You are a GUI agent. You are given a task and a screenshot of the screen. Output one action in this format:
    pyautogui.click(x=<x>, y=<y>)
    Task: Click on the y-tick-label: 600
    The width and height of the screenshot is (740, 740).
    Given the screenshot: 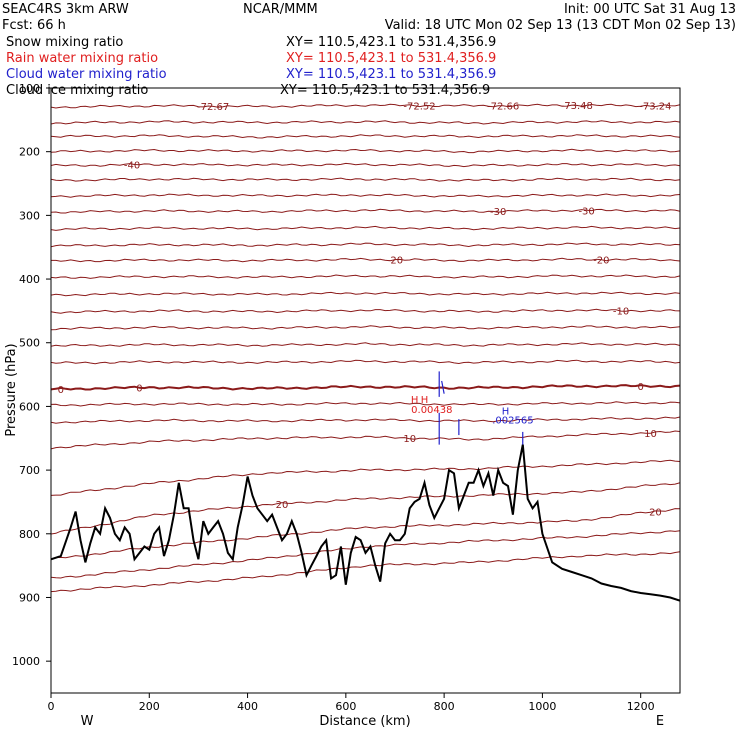 What is the action you would take?
    pyautogui.click(x=29, y=406)
    